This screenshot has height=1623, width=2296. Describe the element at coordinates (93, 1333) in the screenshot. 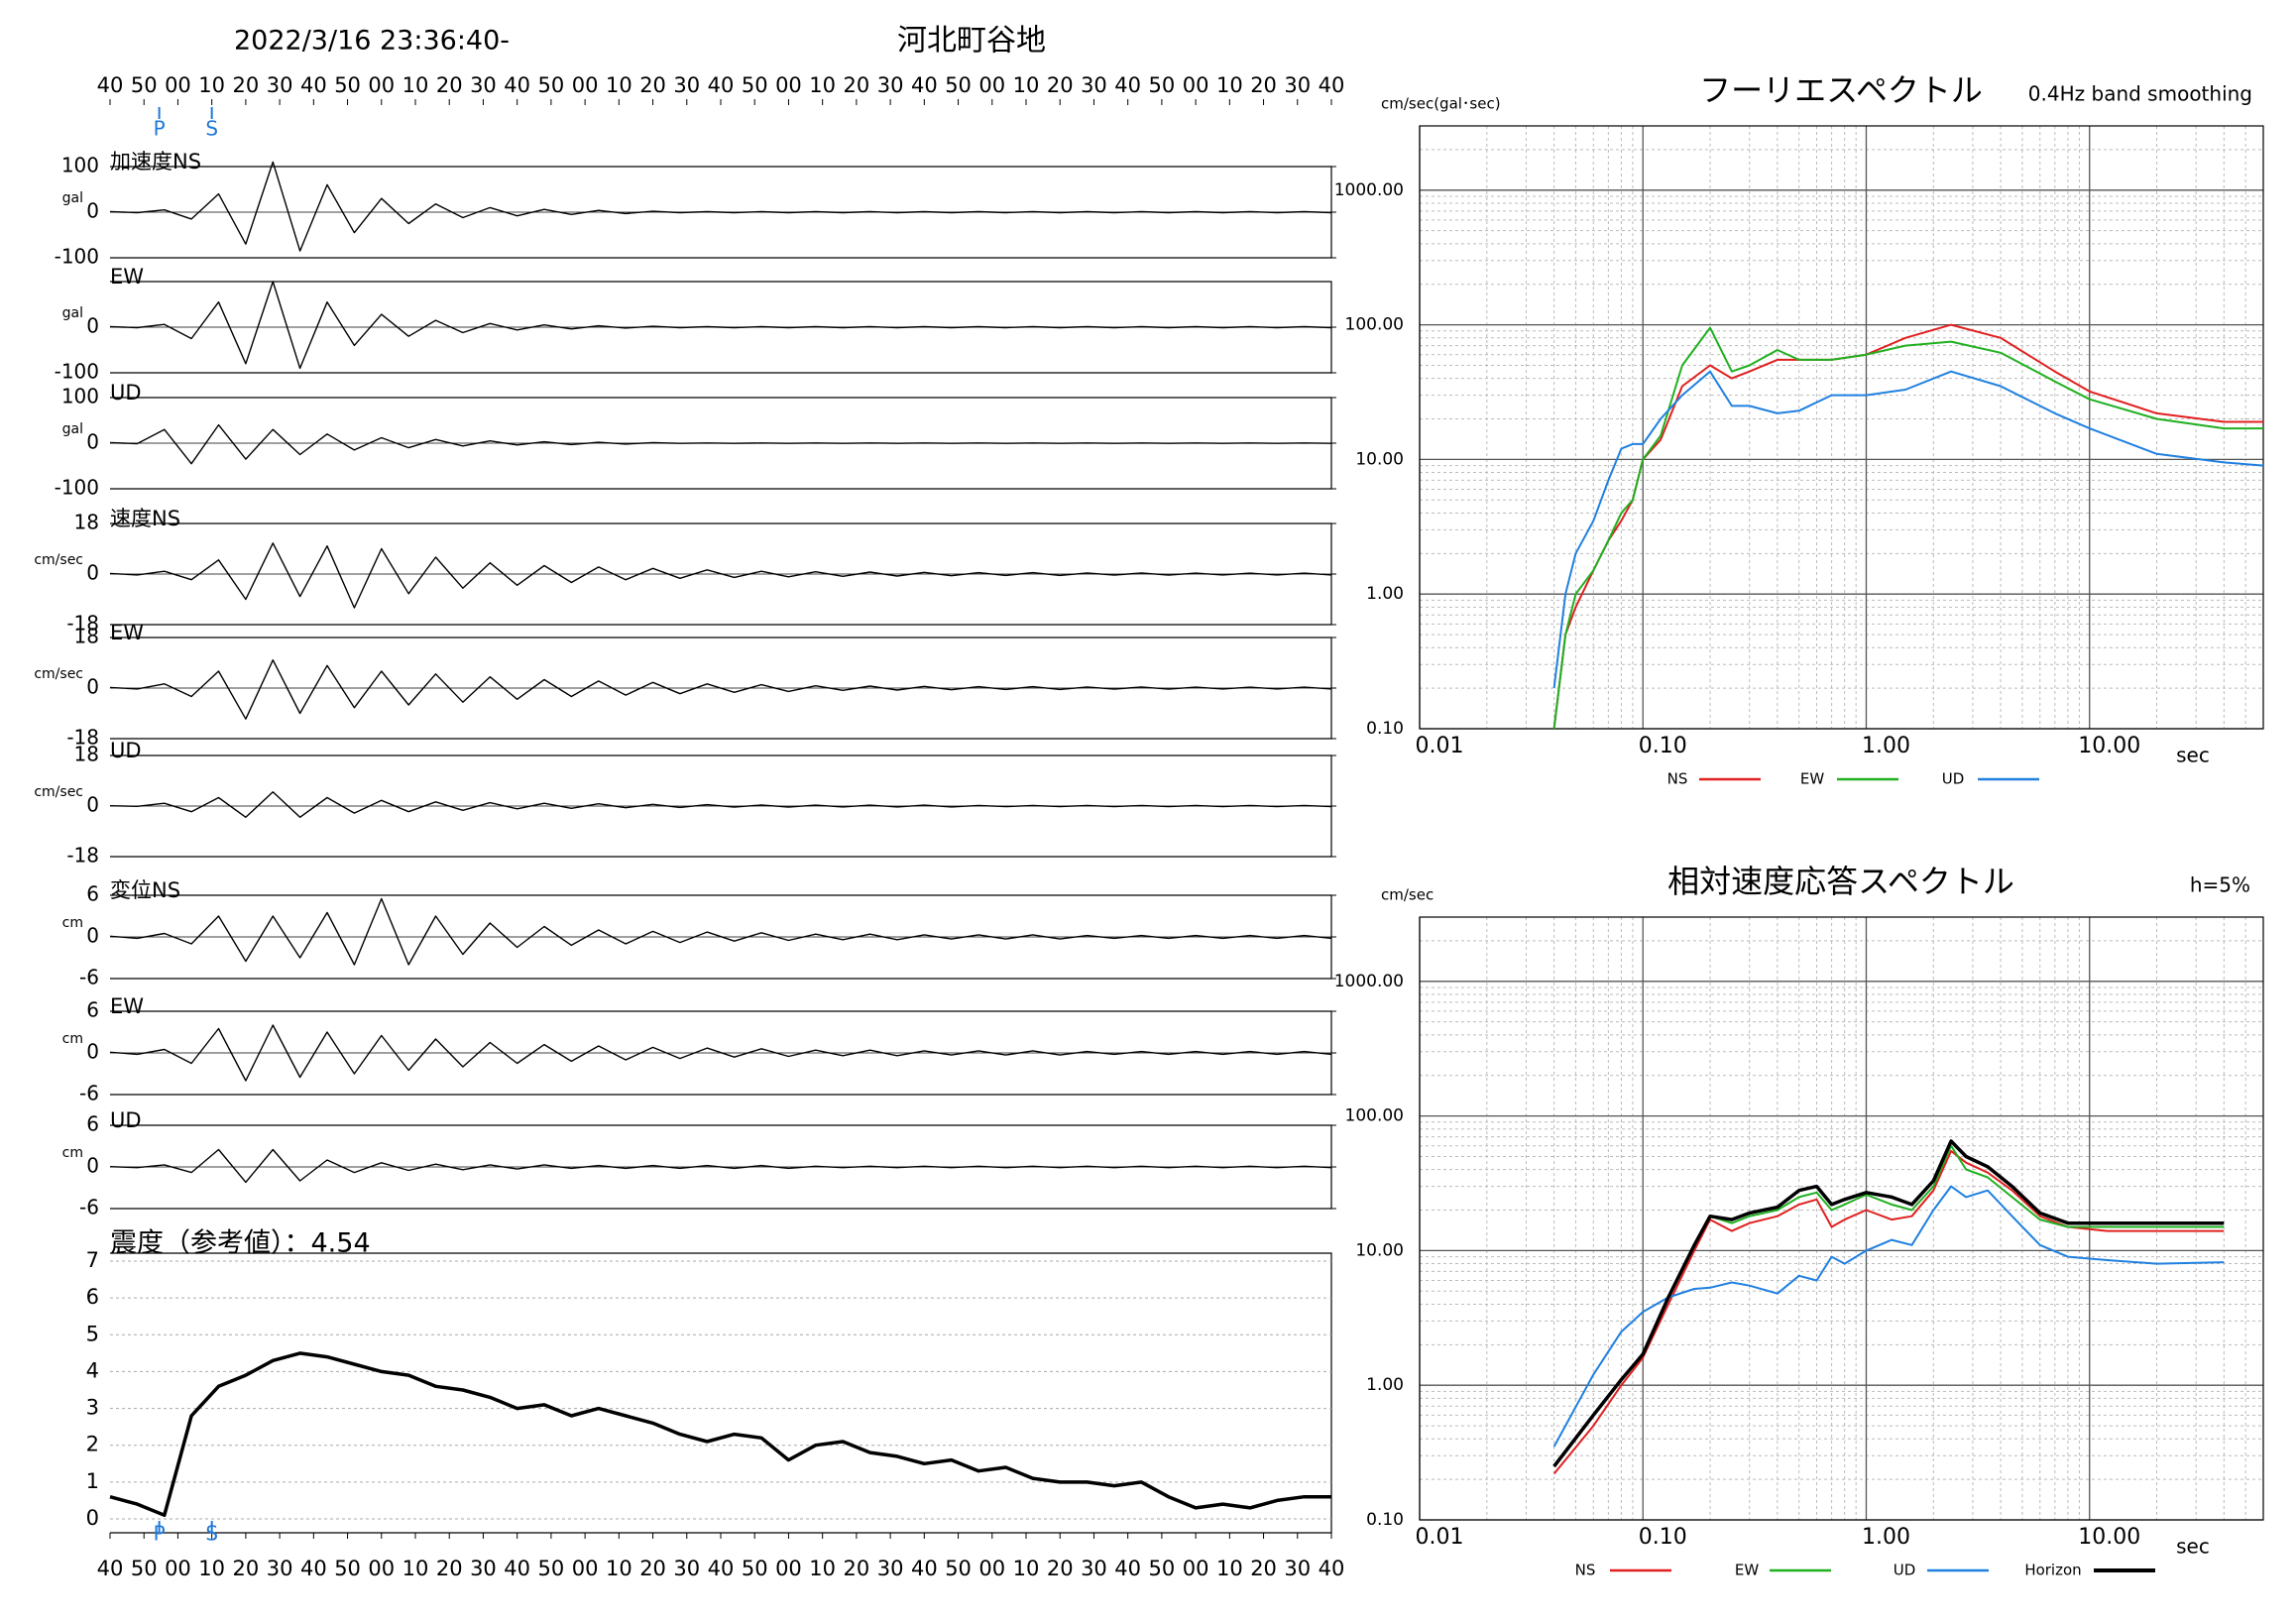

I see `y-tick-label: 5` at that location.